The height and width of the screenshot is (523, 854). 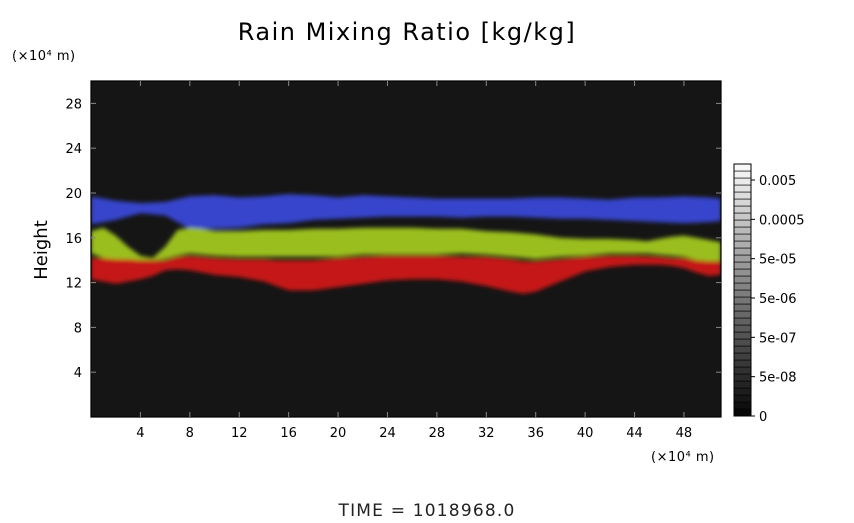 I want to click on y-tick-label: 16, so click(x=73, y=239).